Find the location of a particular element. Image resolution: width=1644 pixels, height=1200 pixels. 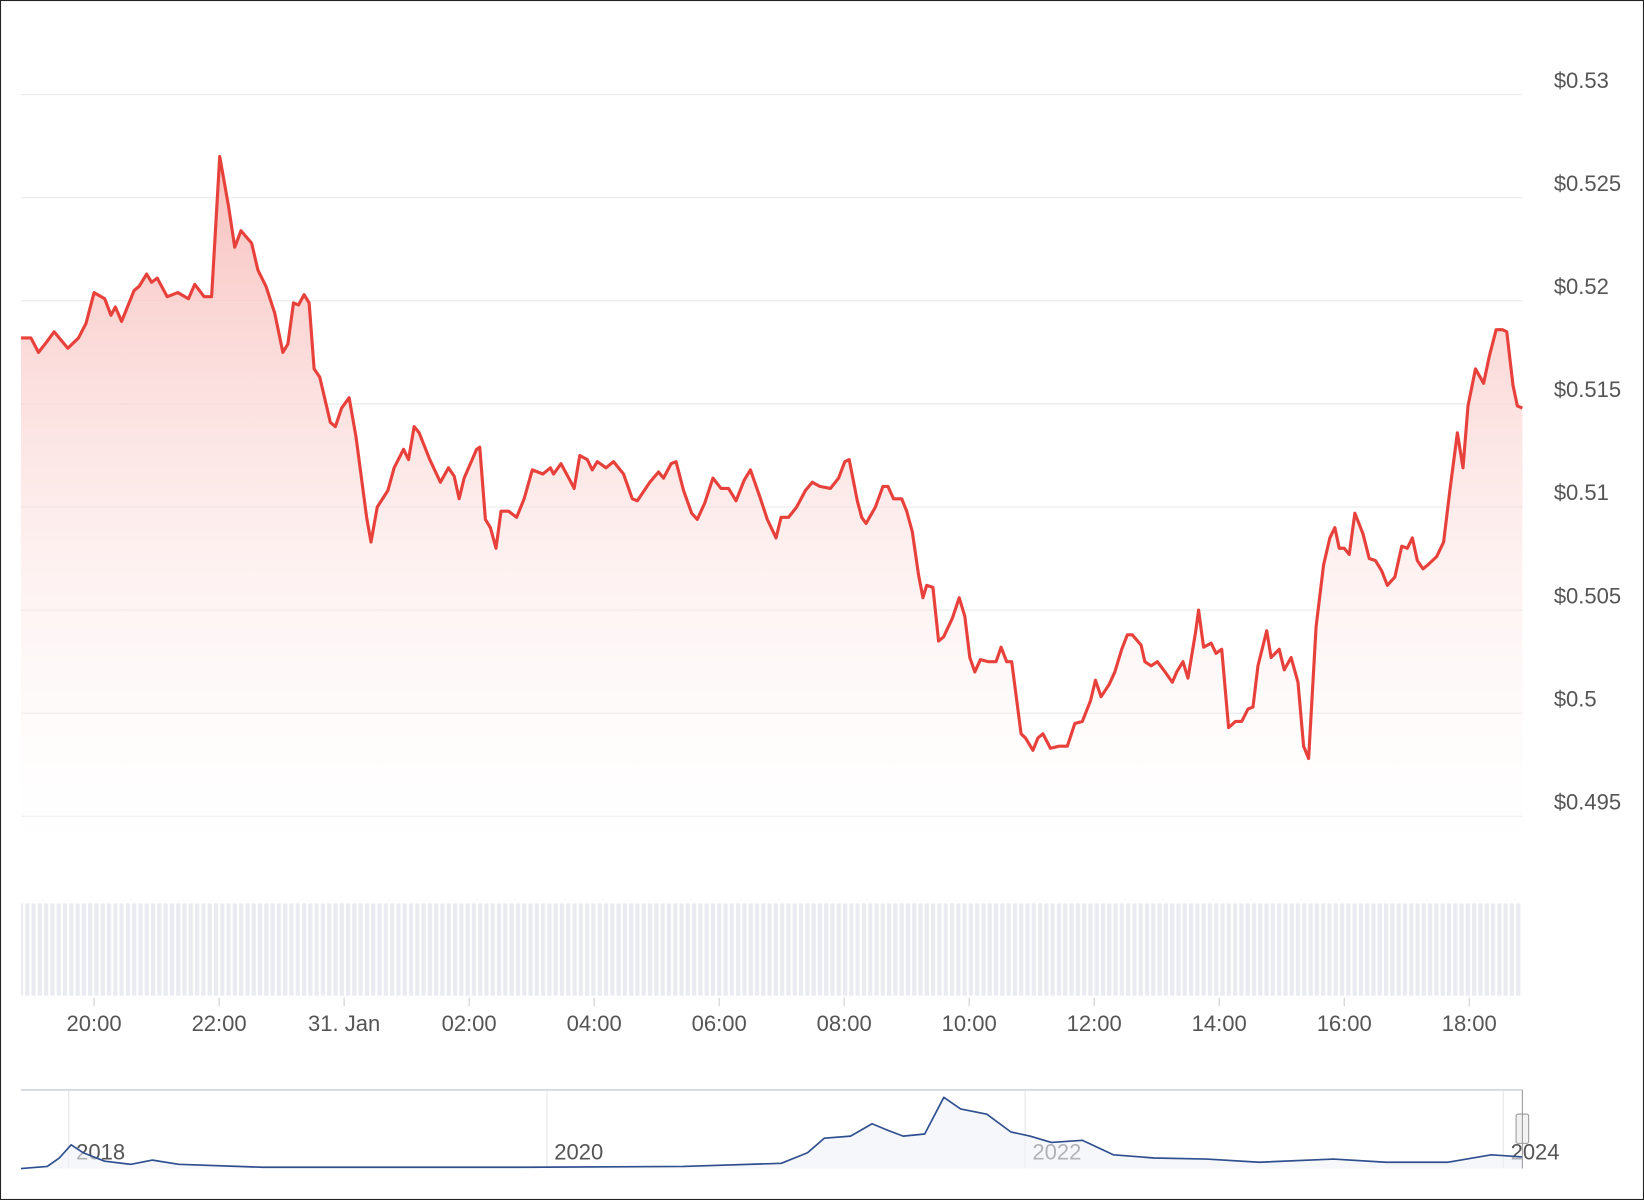

navigator-year-label: 2020 is located at coordinates (578, 1152).